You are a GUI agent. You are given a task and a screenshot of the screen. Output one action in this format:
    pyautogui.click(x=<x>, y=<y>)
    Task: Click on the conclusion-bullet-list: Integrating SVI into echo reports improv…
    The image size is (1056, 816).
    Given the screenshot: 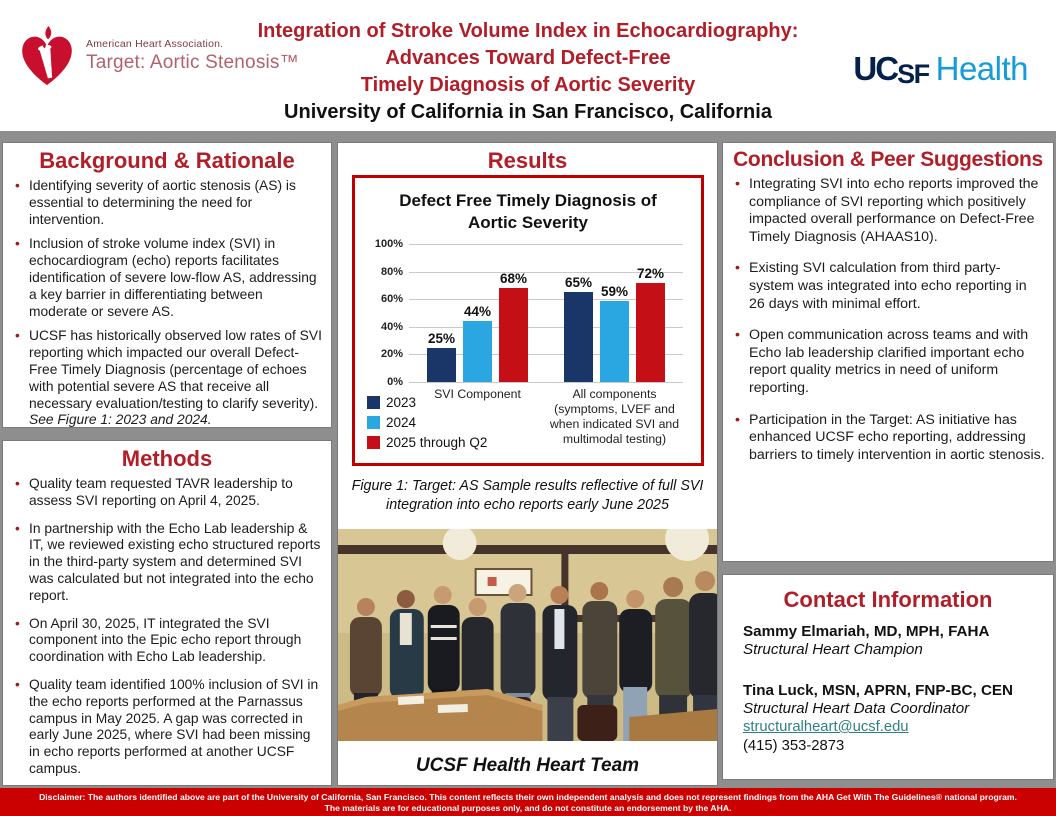 What is the action you would take?
    pyautogui.click(x=888, y=320)
    